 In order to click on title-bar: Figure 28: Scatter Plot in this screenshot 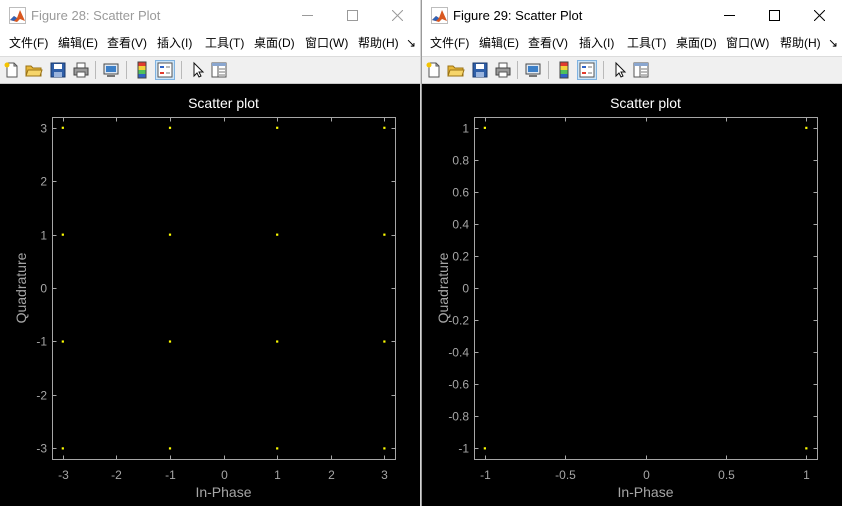, I will do `click(210, 15)`.